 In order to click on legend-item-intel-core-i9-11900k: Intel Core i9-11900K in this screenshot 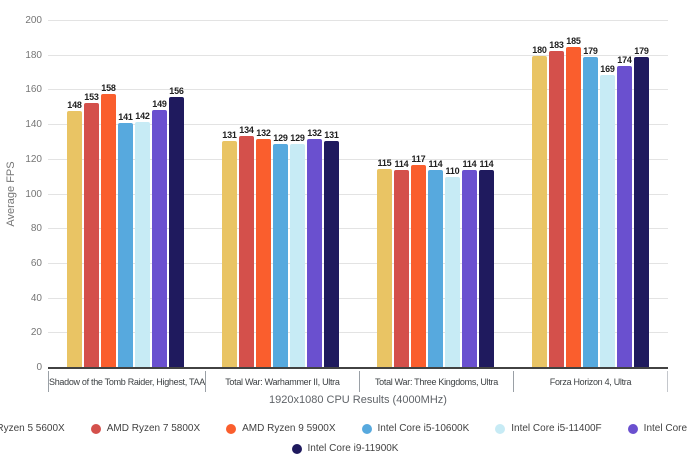, I will do `click(345, 448)`.